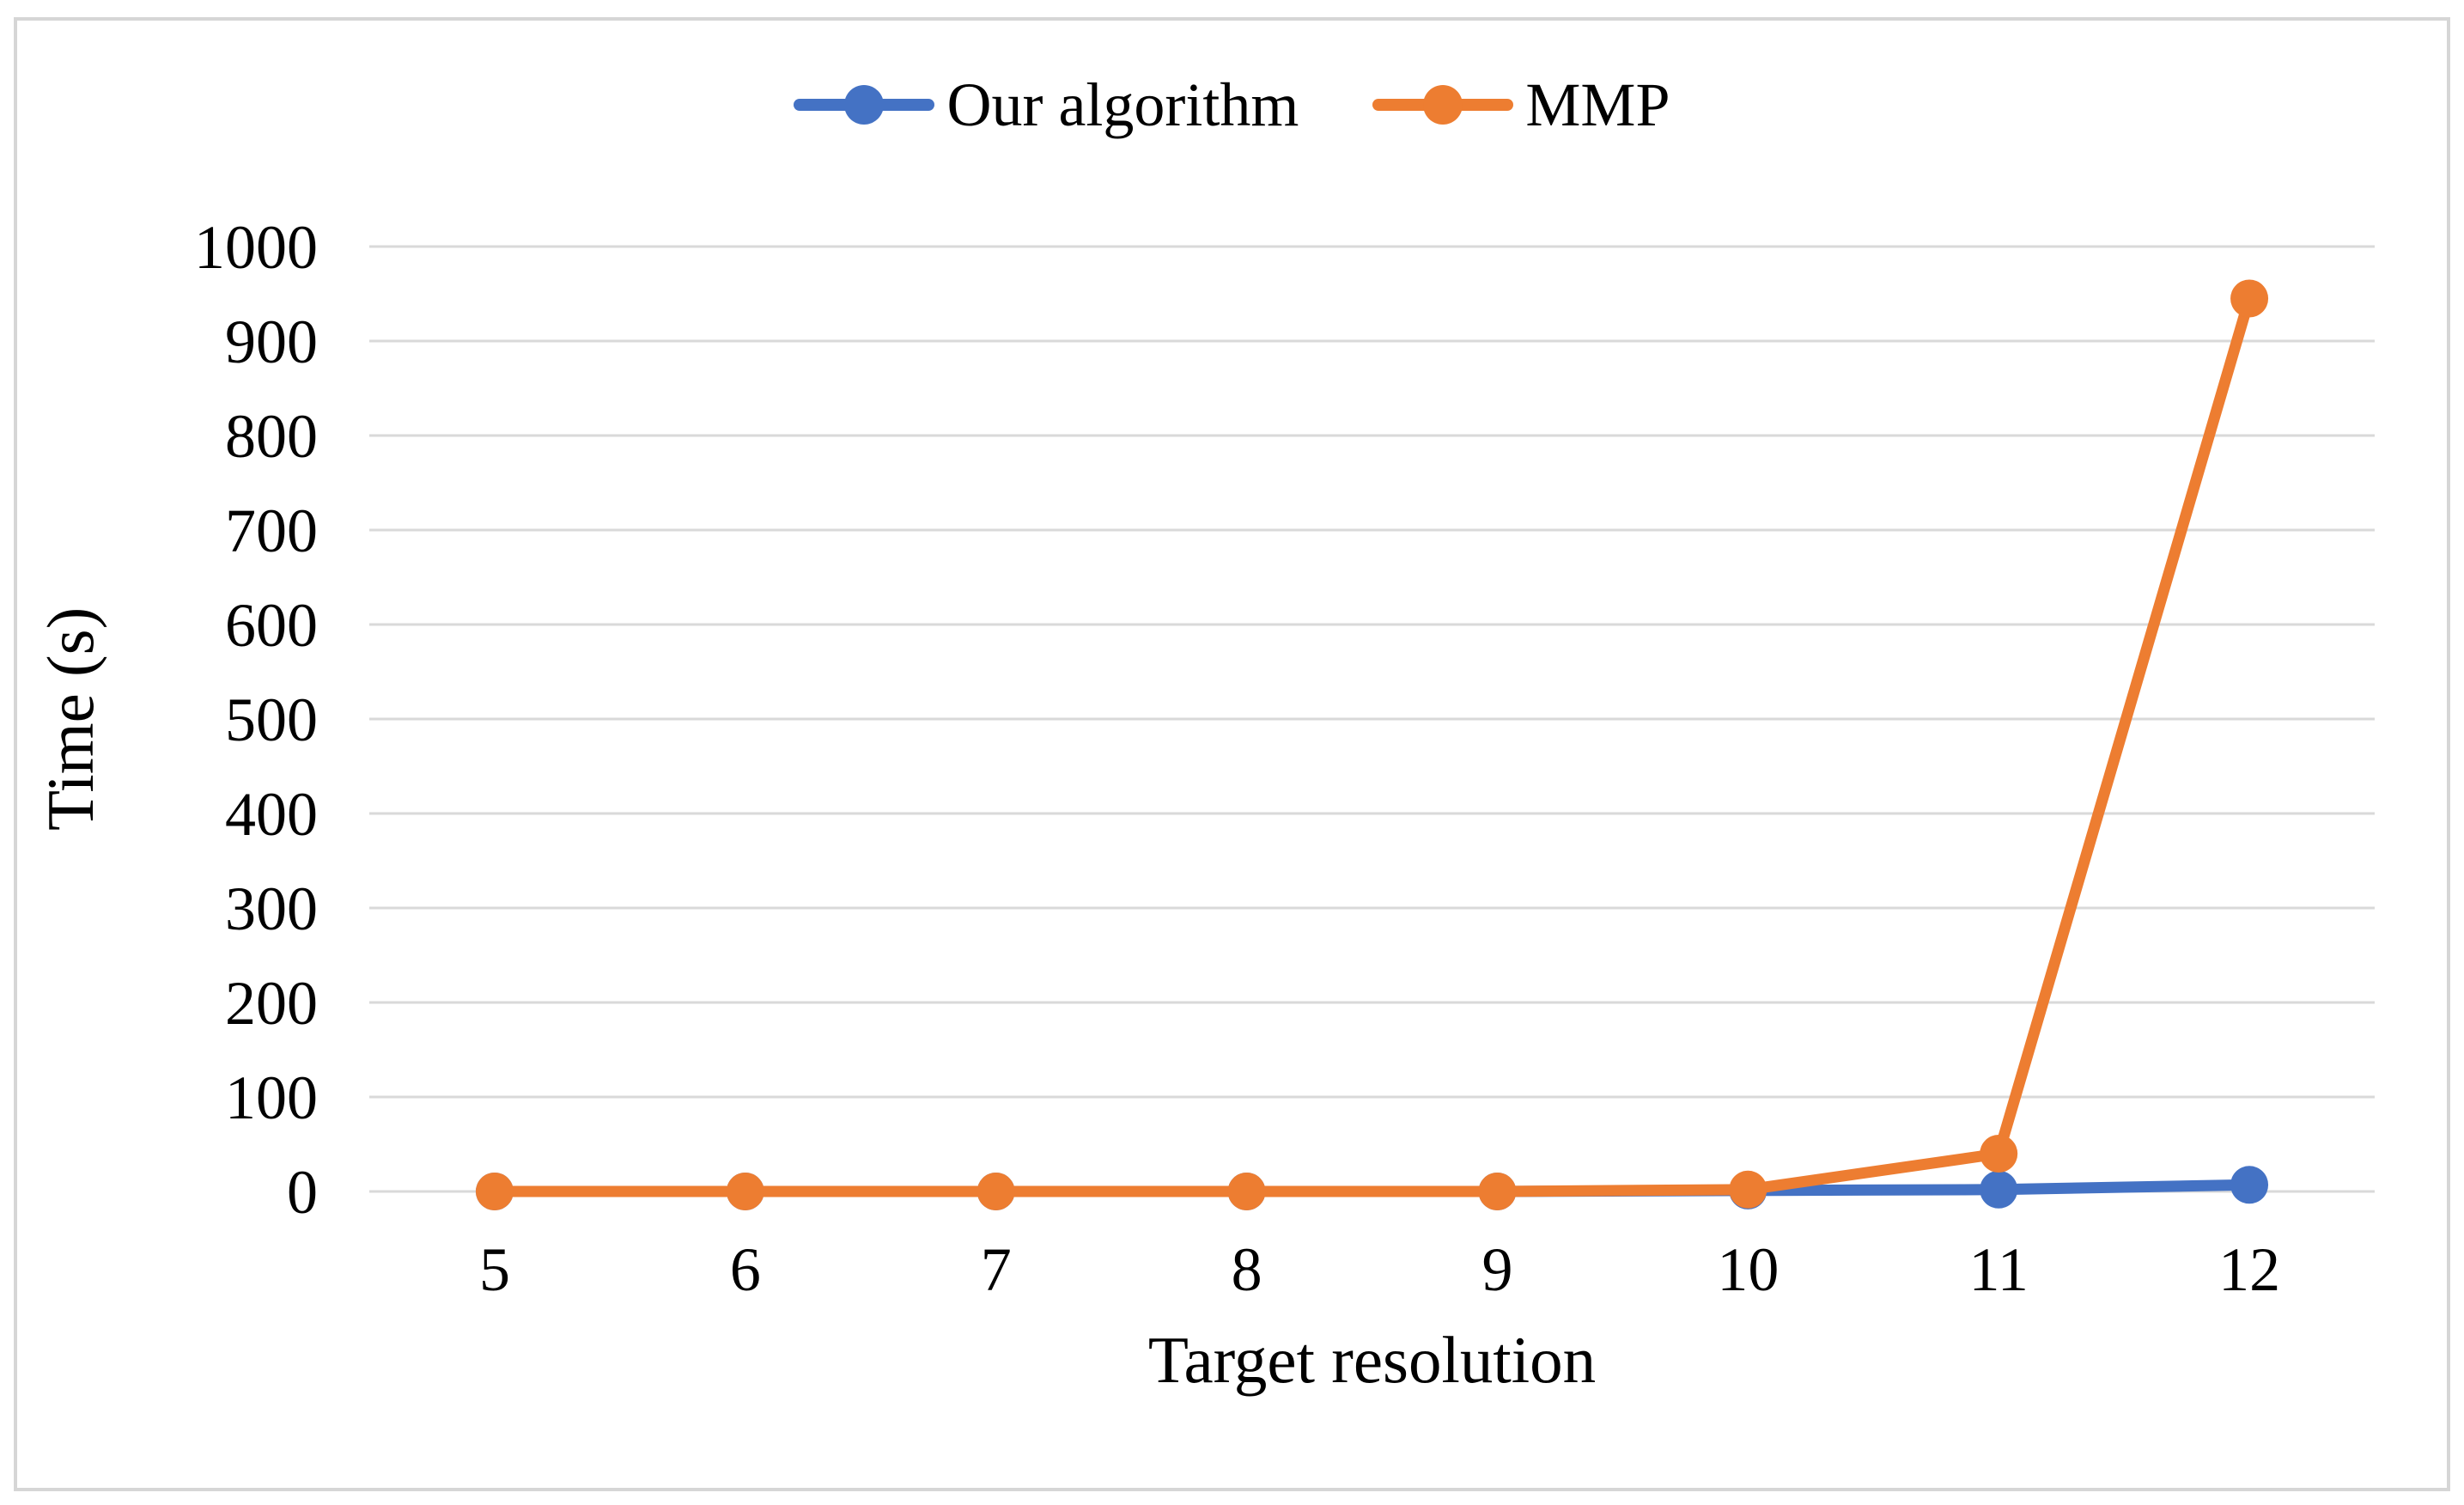  I want to click on chart-legend: Our algorithm MMP, so click(1232, 105).